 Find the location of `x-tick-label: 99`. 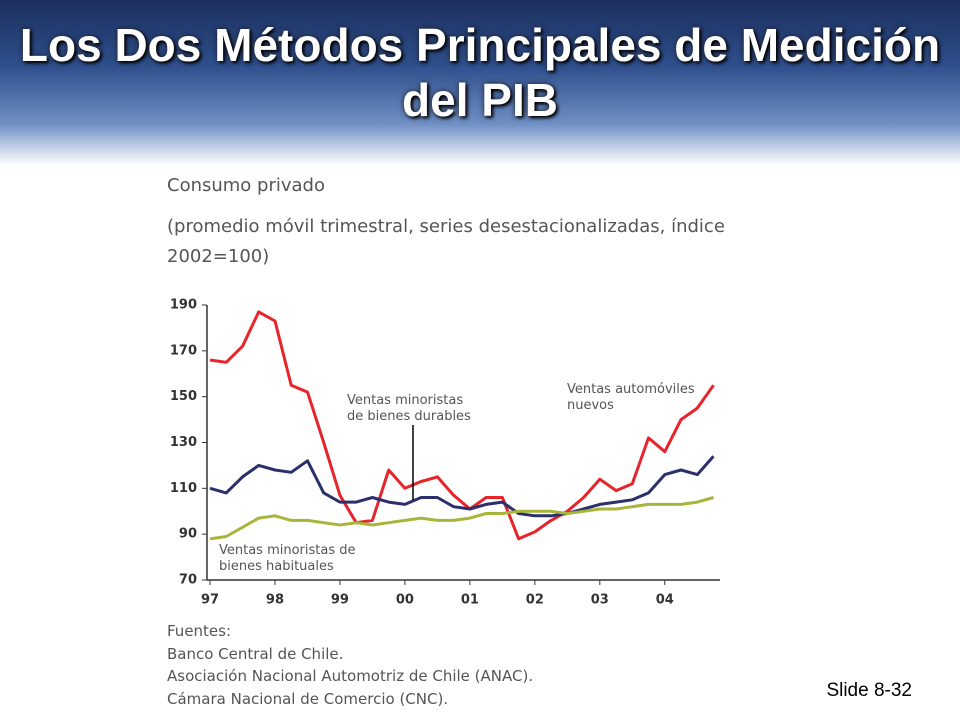

x-tick-label: 99 is located at coordinates (340, 600).